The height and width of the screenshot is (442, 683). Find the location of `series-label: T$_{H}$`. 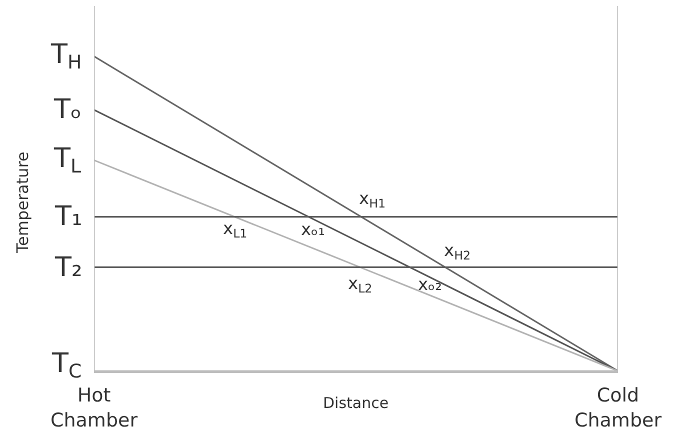

series-label: T$_{H}$ is located at coordinates (66, 56).